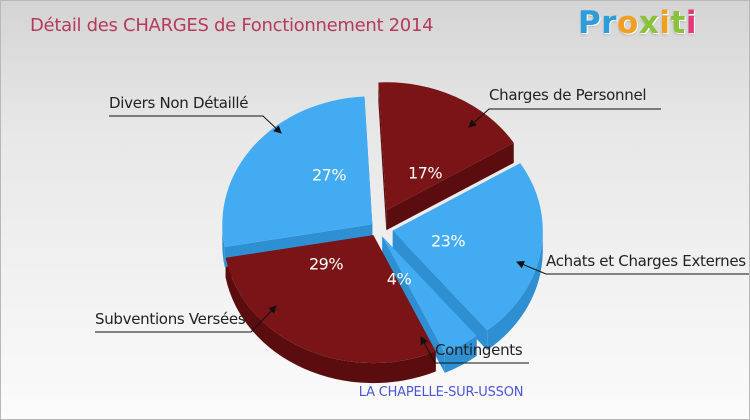  What do you see at coordinates (425, 173) in the screenshot?
I see `slice-percent-label: 17%` at bounding box center [425, 173].